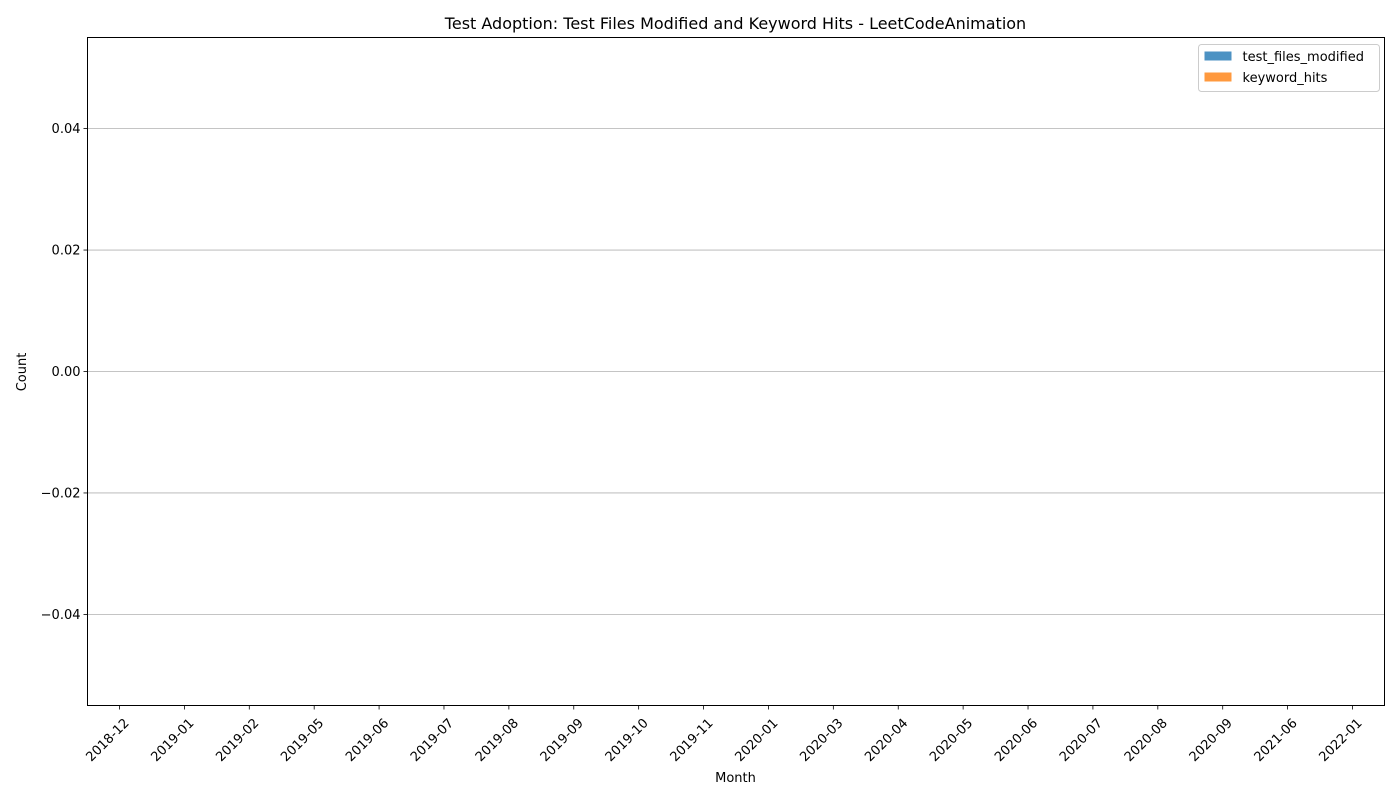 This screenshot has width=1400, height=800. I want to click on x-axis-label: Month, so click(735, 778).